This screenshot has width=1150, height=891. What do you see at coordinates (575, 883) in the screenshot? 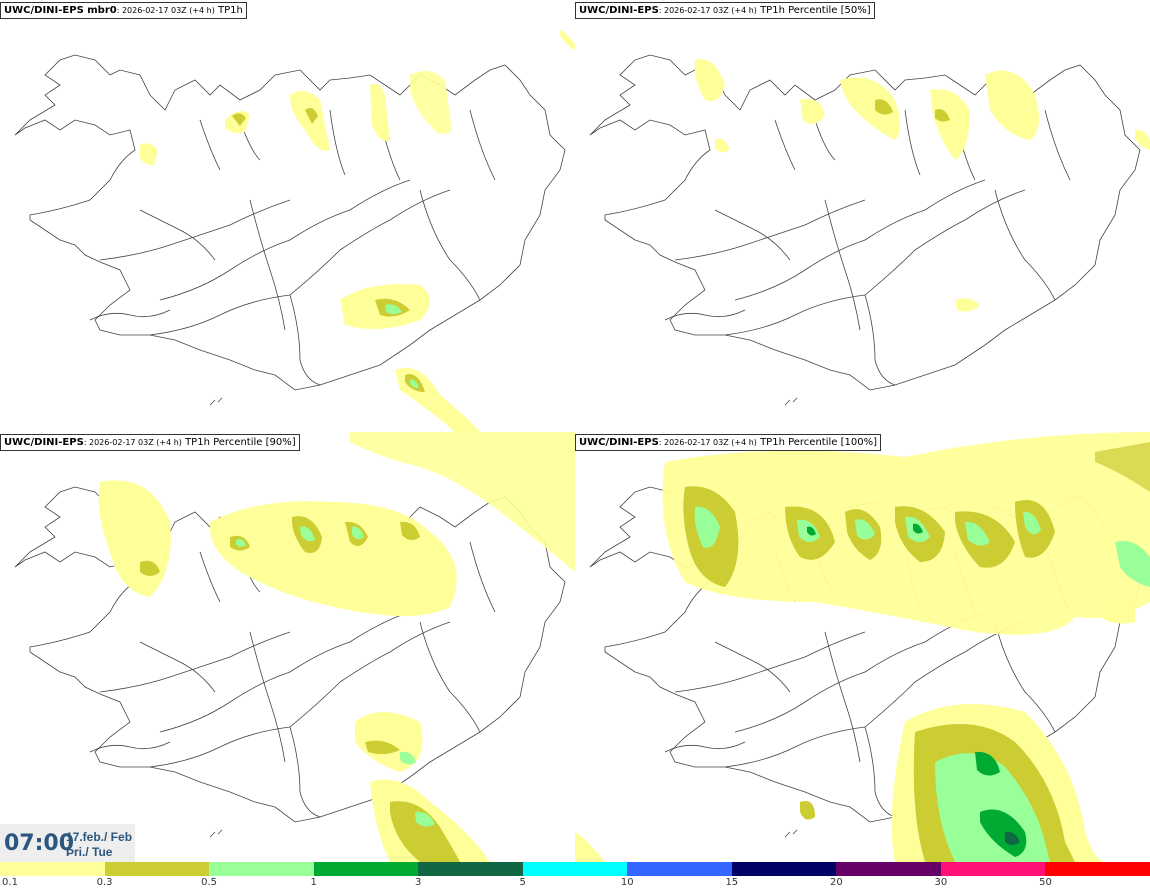
I see `colorbar-ticks: 0.1 0.3 0.5 1 3 5 10 15 20 30 50` at bounding box center [575, 883].